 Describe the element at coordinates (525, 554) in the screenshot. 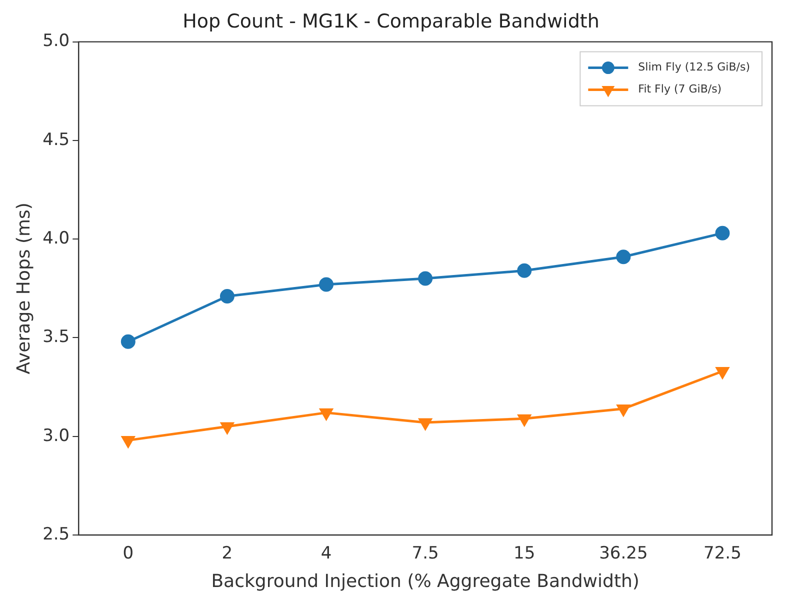

I see `x-tick-label: 15` at that location.